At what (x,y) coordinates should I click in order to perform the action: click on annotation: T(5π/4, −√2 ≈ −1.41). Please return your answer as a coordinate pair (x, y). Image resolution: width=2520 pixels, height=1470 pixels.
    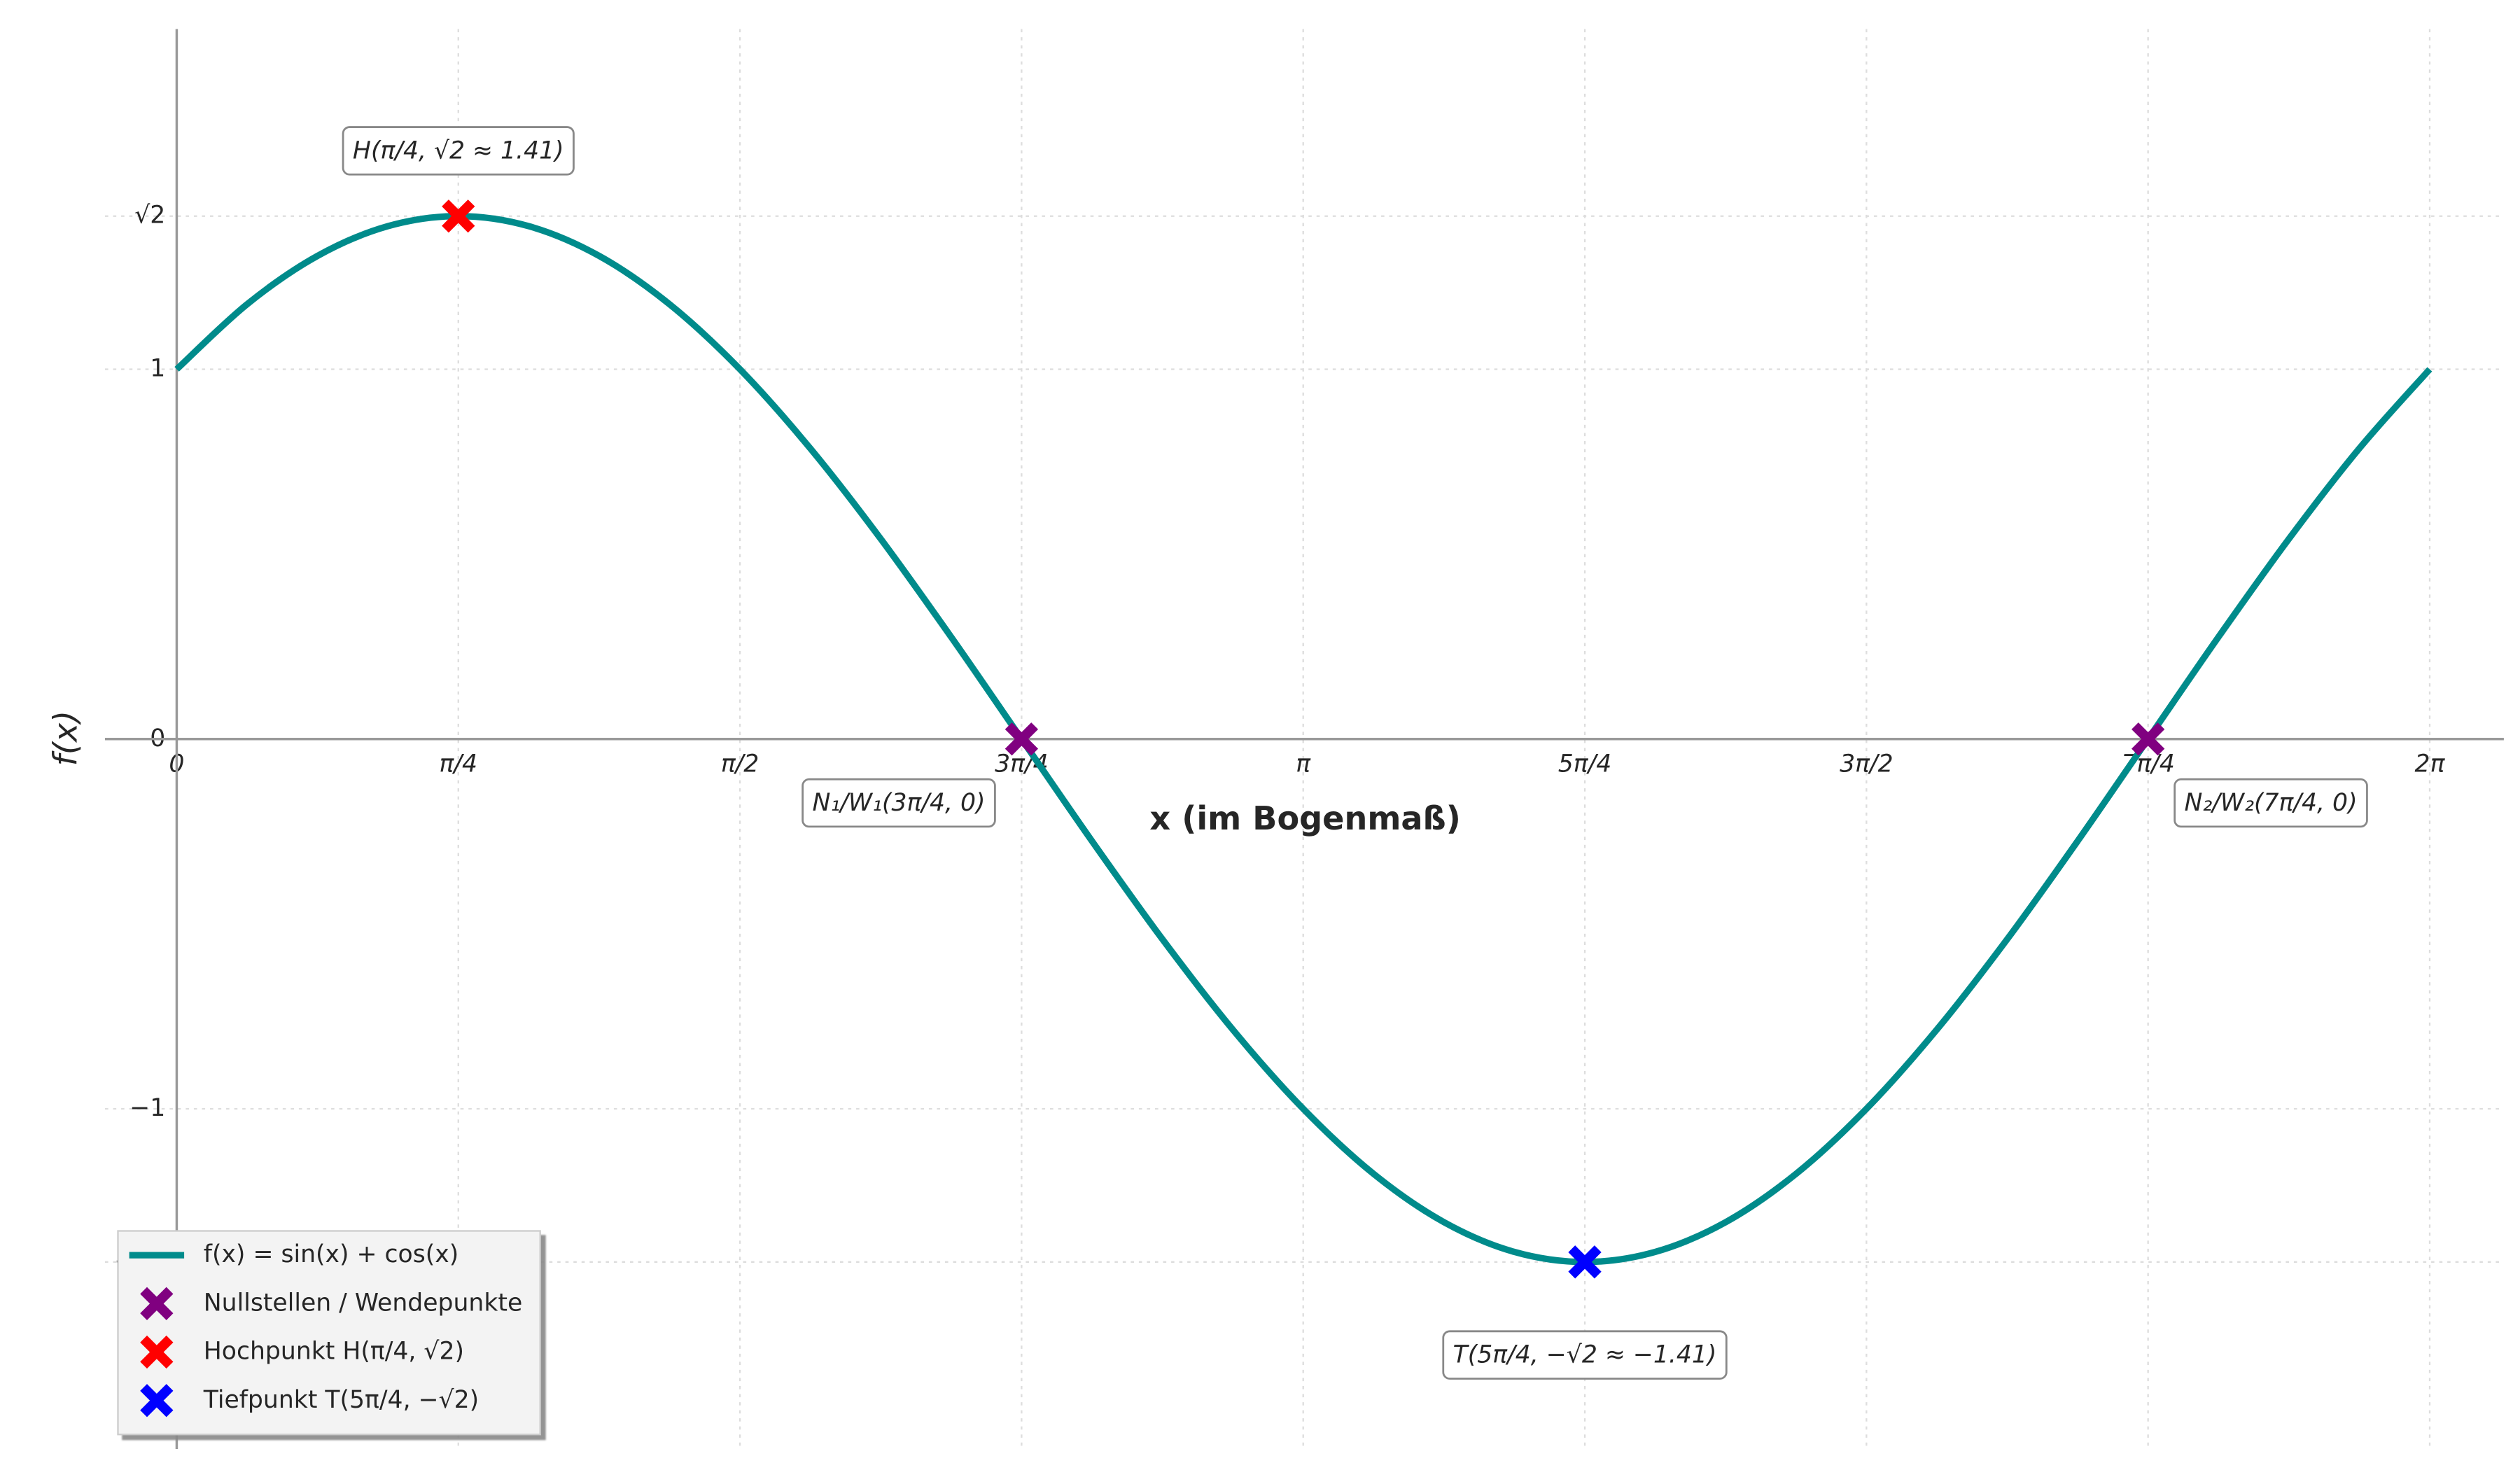
    Looking at the image, I should click on (1585, 1355).